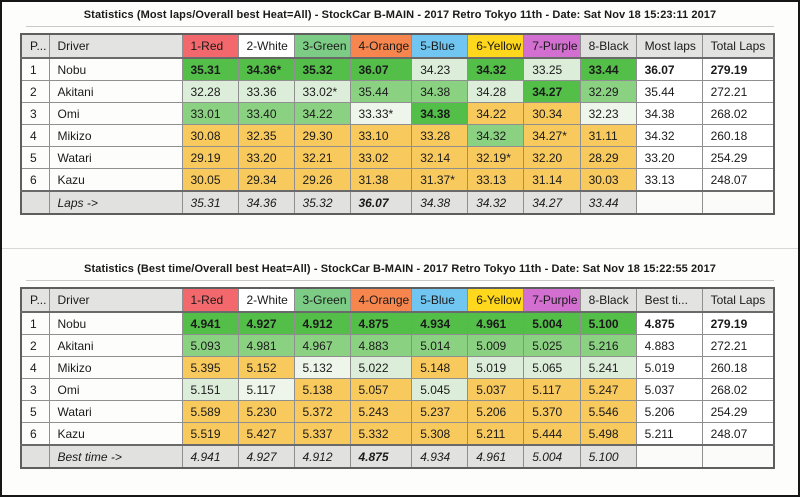 This screenshot has height=497, width=800. I want to click on value-cell: 5.241, so click(608, 367).